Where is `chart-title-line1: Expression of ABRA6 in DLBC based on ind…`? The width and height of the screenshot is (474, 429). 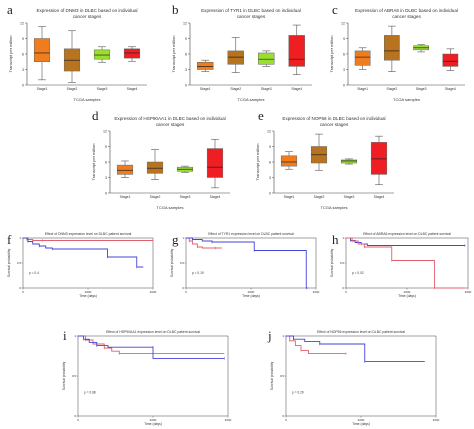 chart-title-line1: Expression of ABRA6 in DLBC based on ind… is located at coordinates (406, 10).